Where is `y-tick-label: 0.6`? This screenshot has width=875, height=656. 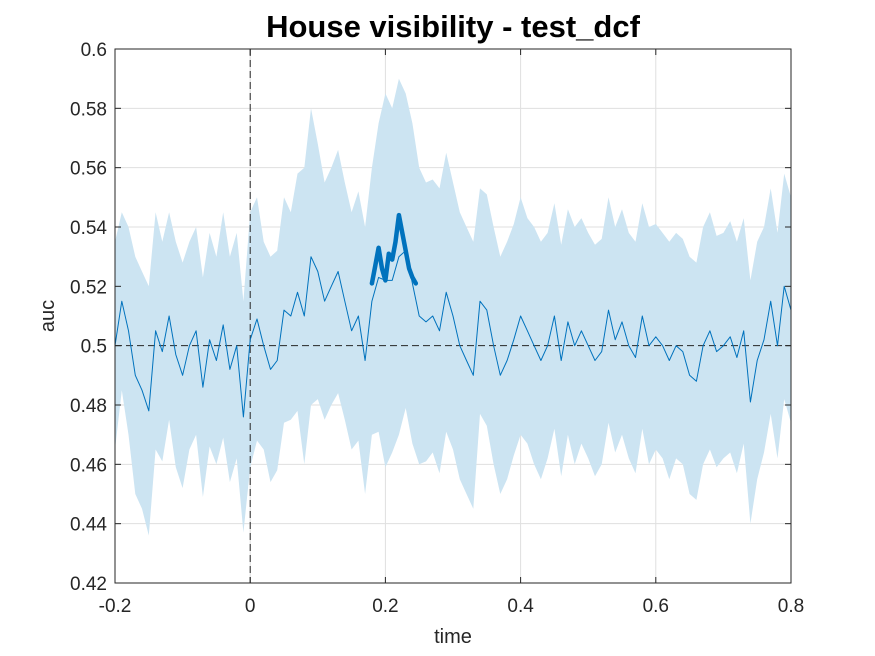
y-tick-label: 0.6 is located at coordinates (94, 50).